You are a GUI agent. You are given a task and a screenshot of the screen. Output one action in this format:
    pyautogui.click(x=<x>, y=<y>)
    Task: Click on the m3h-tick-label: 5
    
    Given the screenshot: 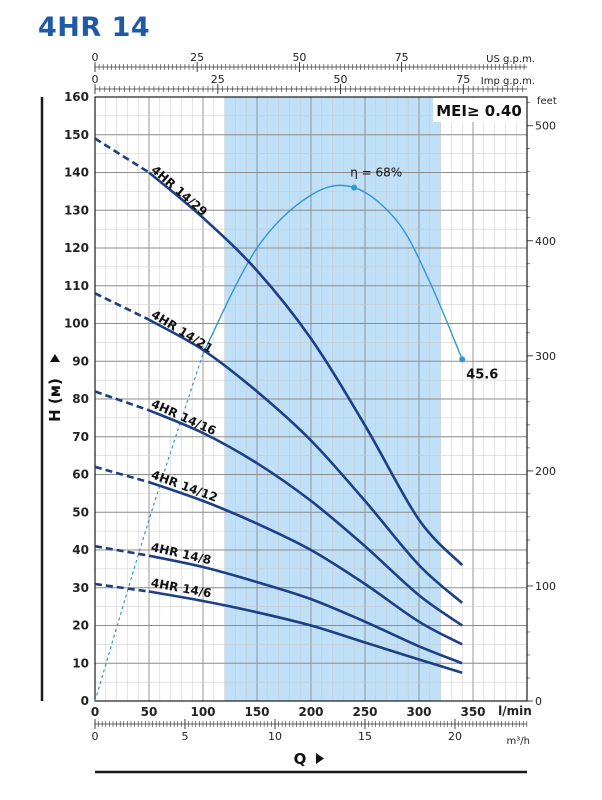 What is the action you would take?
    pyautogui.click(x=184, y=736)
    